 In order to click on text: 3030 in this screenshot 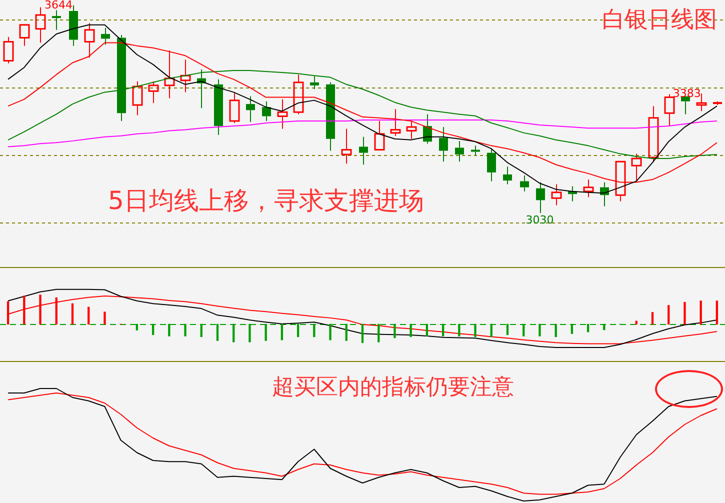, I will do `click(540, 219)`.